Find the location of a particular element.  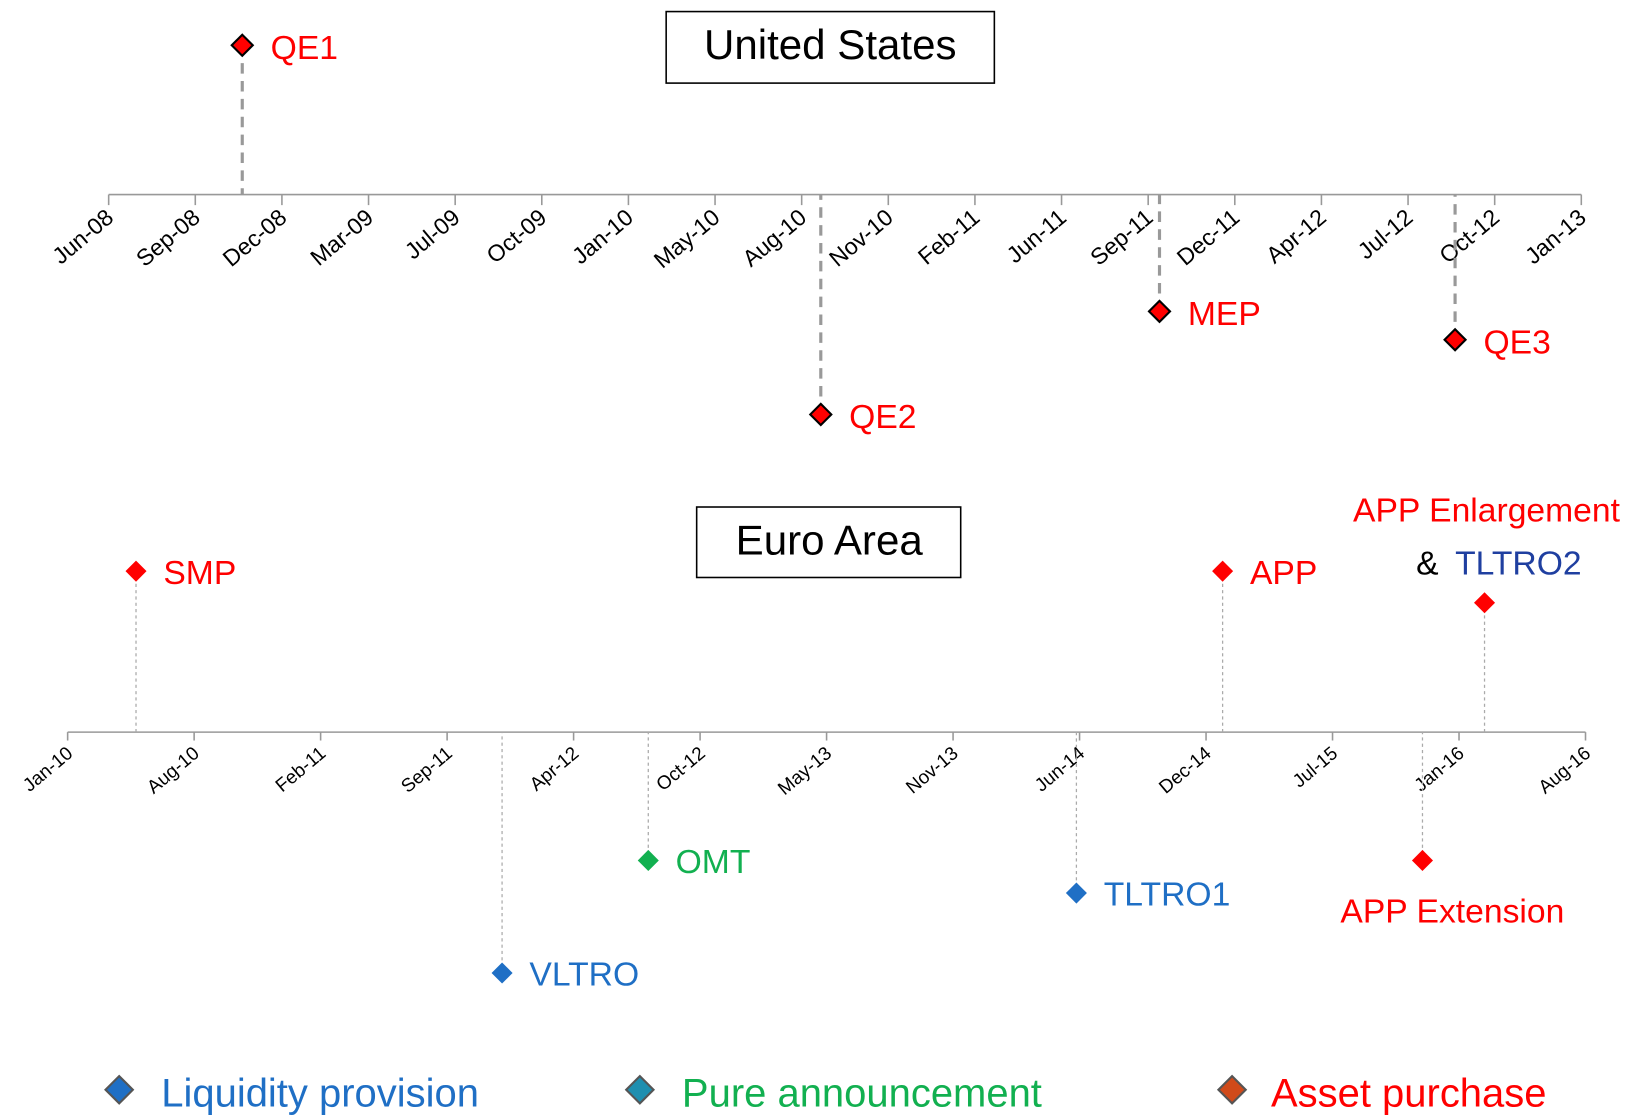

event-label: QE1 is located at coordinates (304, 48).